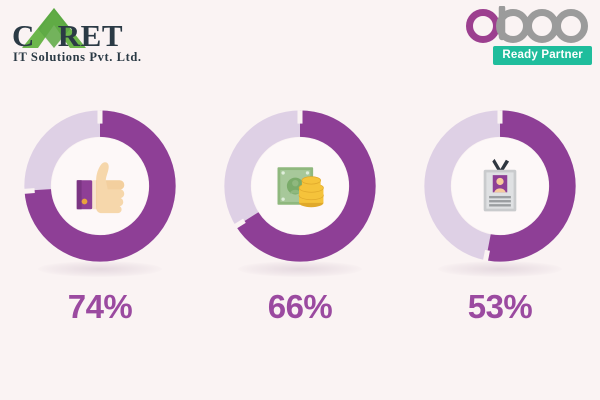 The height and width of the screenshot is (400, 600). Describe the element at coordinates (527, 24) in the screenshot. I see `odoo-wordmark-icon` at that location.